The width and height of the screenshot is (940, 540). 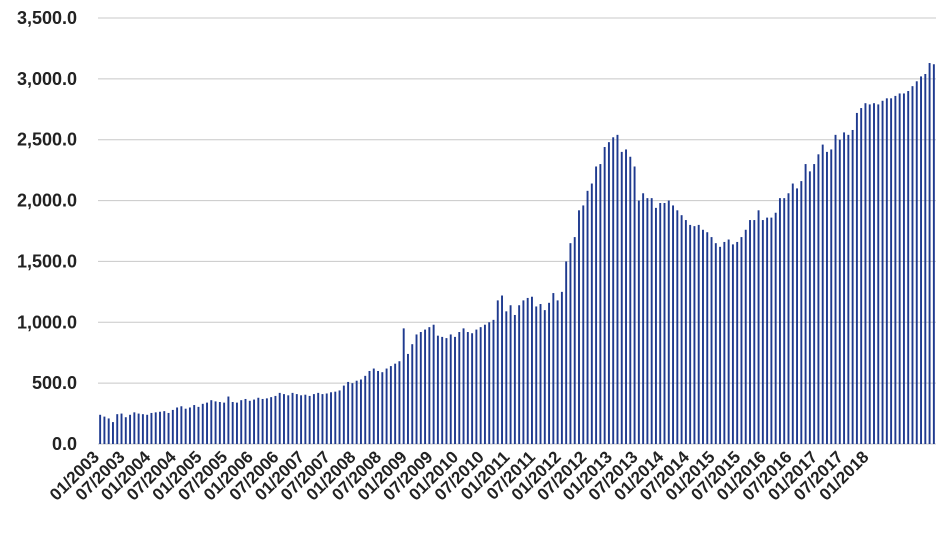 I want to click on y-tick-label: 500.0, so click(x=54, y=383).